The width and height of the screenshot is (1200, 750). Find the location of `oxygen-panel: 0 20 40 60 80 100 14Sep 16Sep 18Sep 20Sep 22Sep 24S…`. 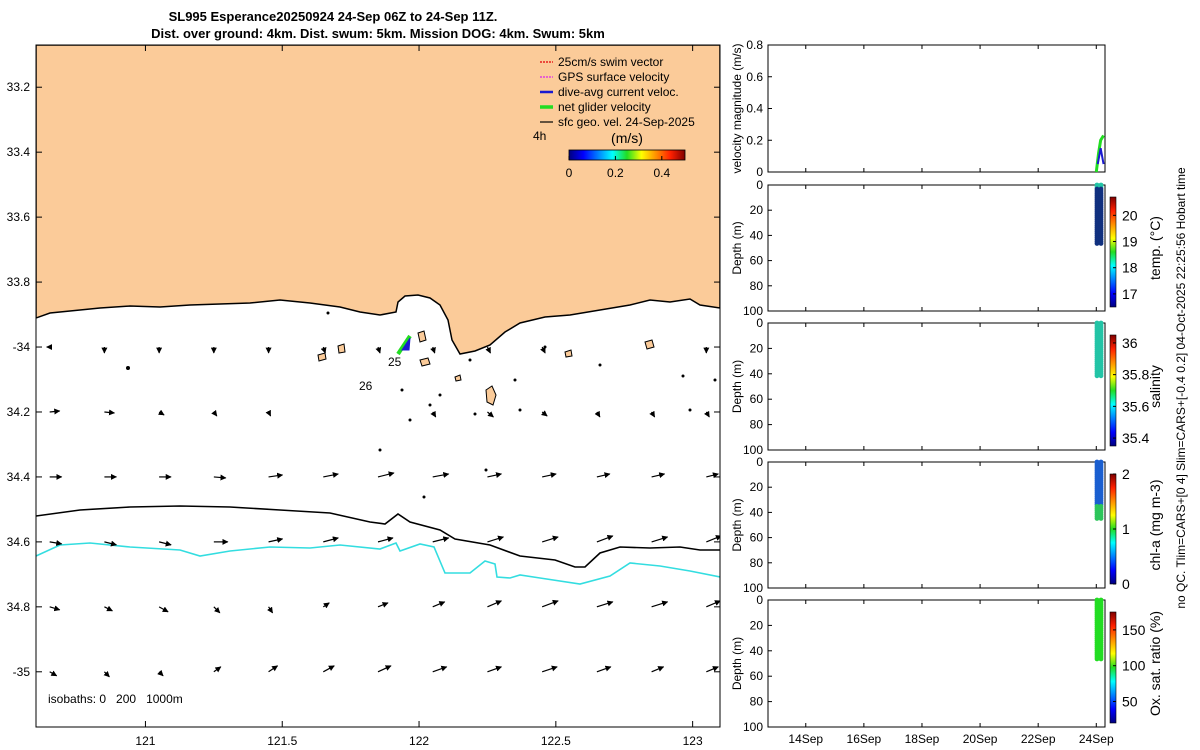

oxygen-panel: 0 20 40 60 80 100 14Sep 16Sep 18Sep 20Sep 22Sep 24S… is located at coordinates (946, 669).